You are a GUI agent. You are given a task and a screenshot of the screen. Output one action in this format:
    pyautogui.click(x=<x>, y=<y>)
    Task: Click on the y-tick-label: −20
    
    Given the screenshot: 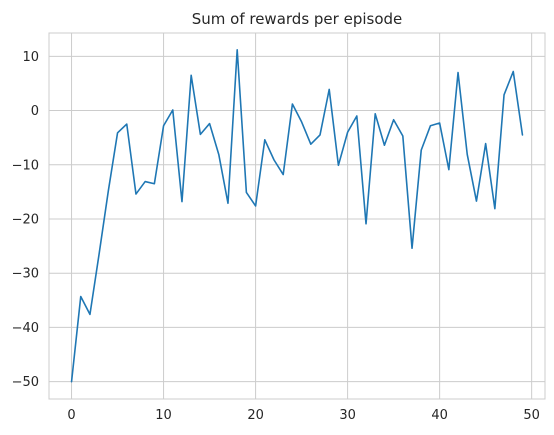 What is the action you would take?
    pyautogui.click(x=25, y=219)
    